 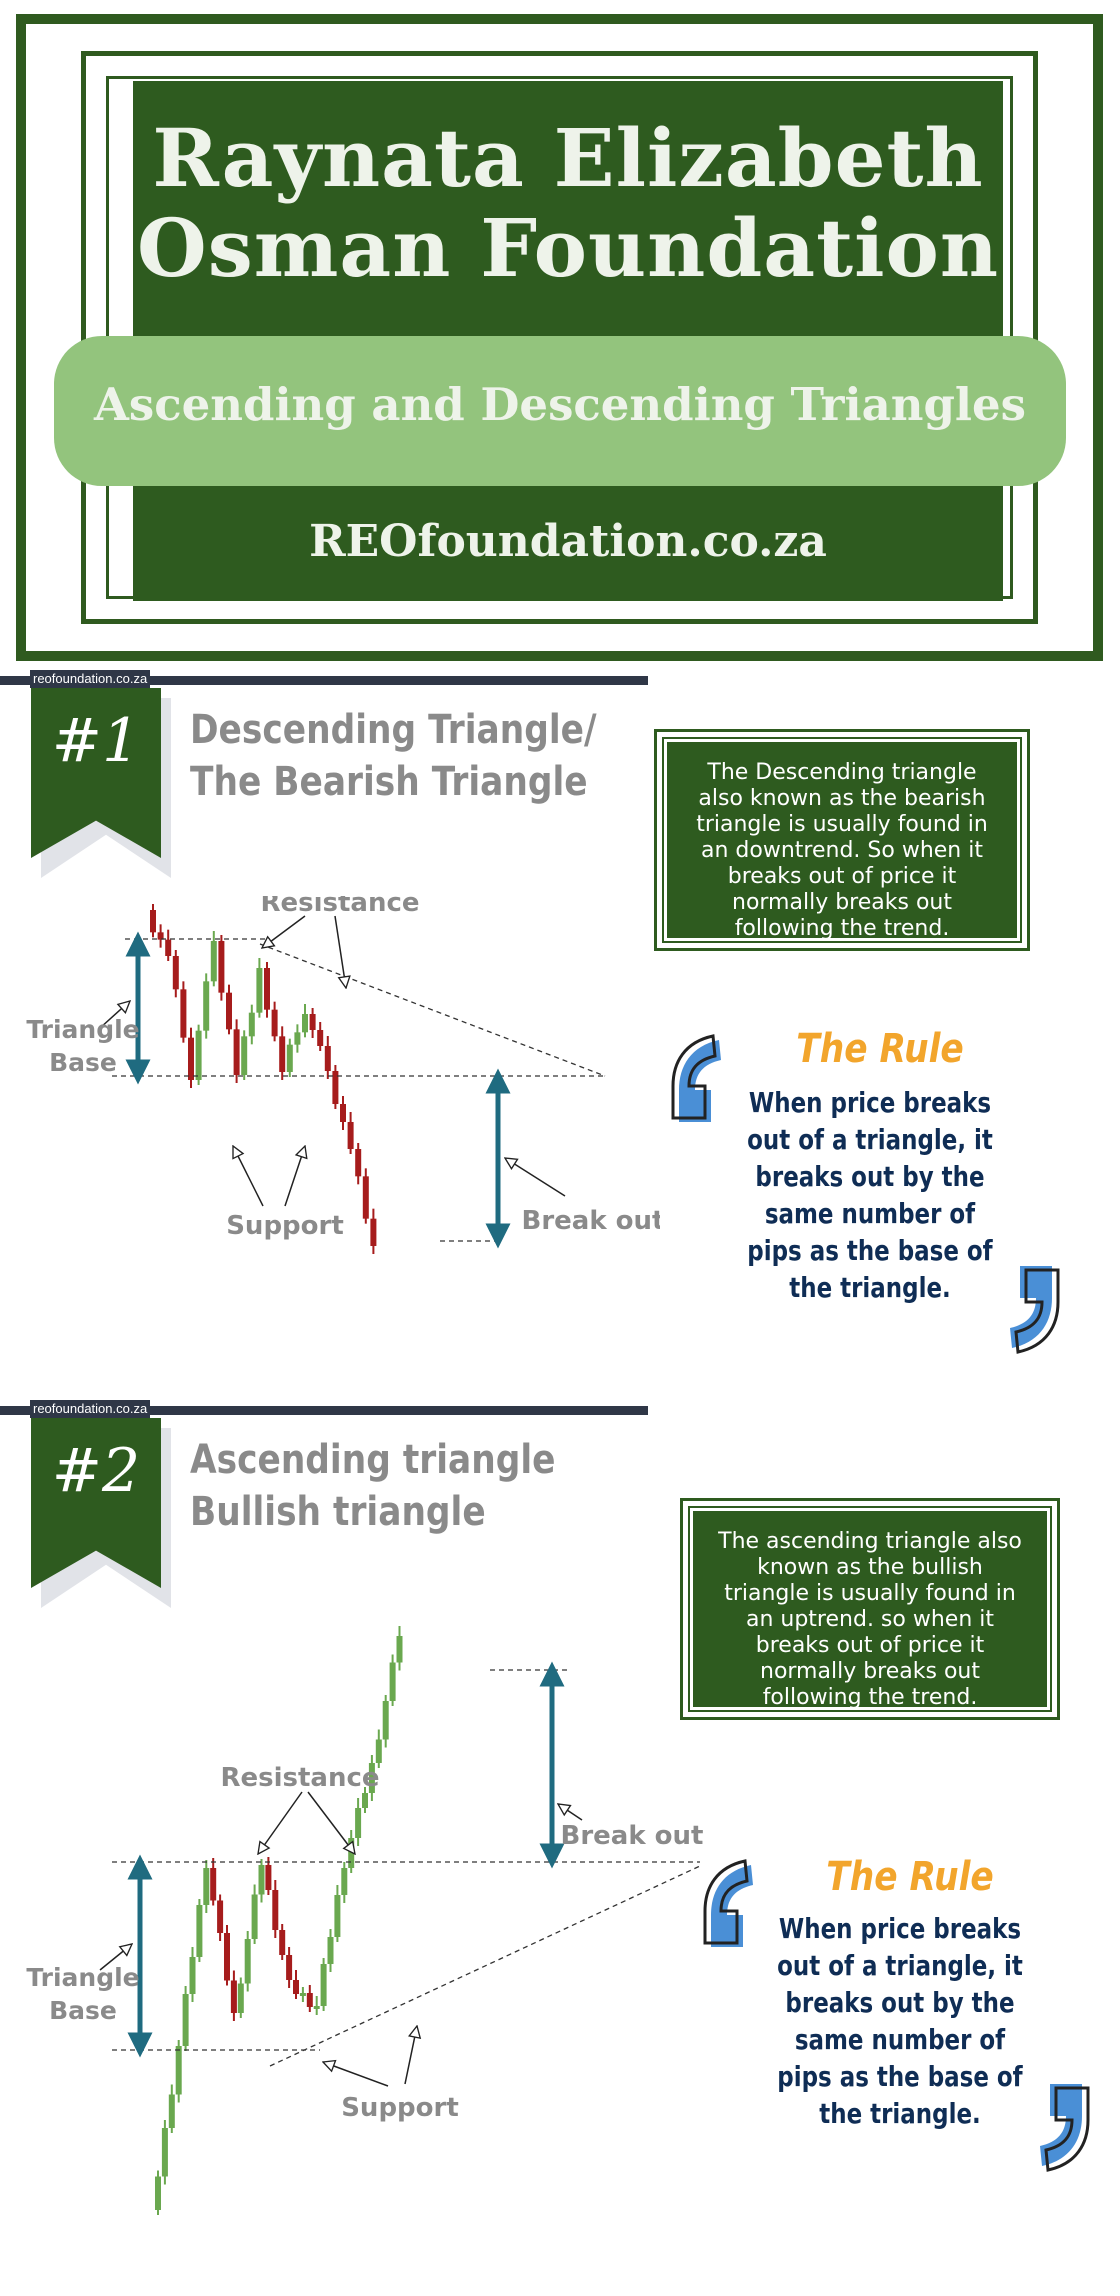 What do you see at coordinates (485, 1966) in the screenshot?
I see `support-trendline` at bounding box center [485, 1966].